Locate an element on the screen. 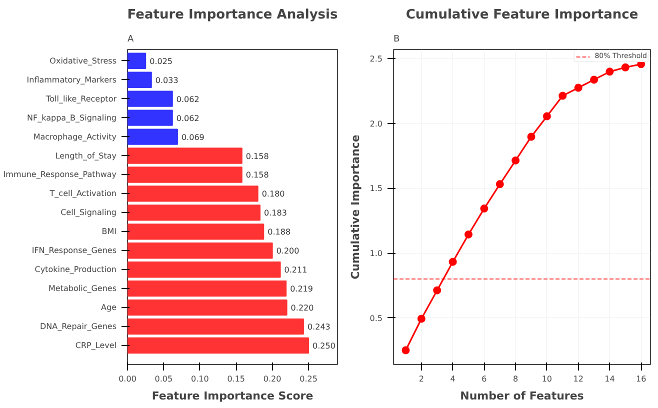 The width and height of the screenshot is (658, 408). y-tick-label: Toll_like_Receptor is located at coordinates (81, 99).